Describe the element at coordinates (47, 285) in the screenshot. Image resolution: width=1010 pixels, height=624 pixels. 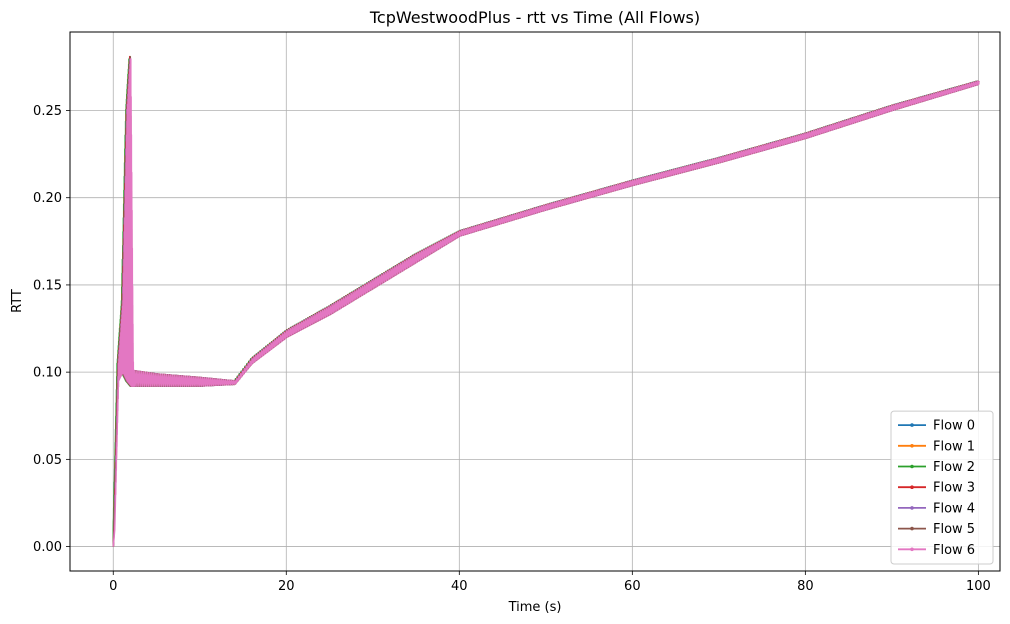
I see `y-tick-label: 0.15` at that location.